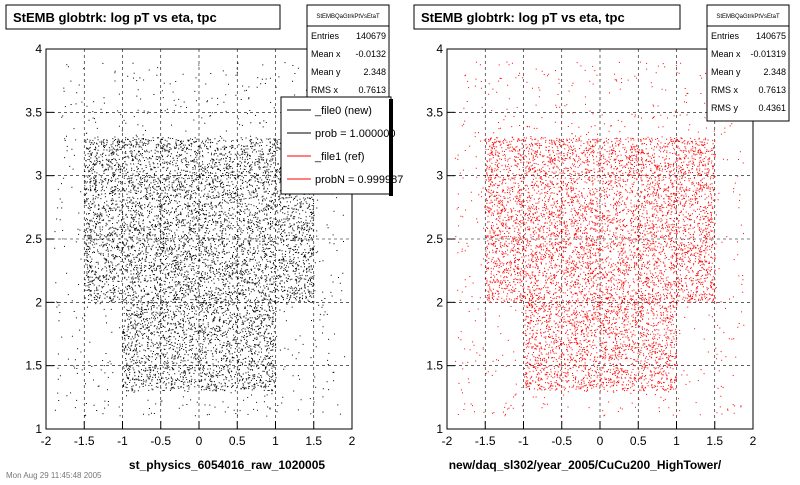 The height and width of the screenshot is (485, 800). I want to click on left-stats-label-rmsx: RMS x, so click(325, 90).